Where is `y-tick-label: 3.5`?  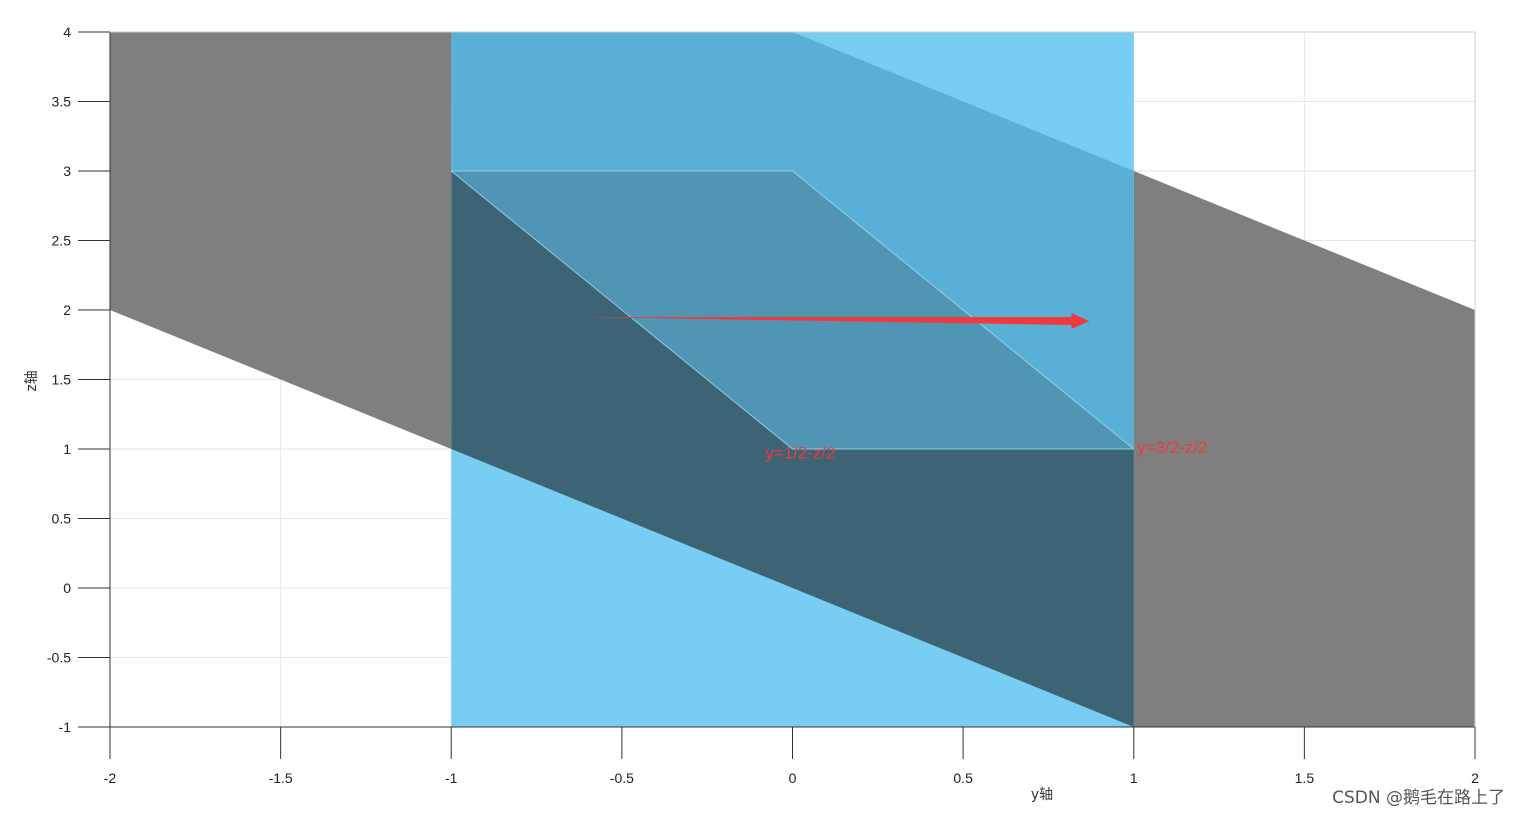 y-tick-label: 3.5 is located at coordinates (62, 102).